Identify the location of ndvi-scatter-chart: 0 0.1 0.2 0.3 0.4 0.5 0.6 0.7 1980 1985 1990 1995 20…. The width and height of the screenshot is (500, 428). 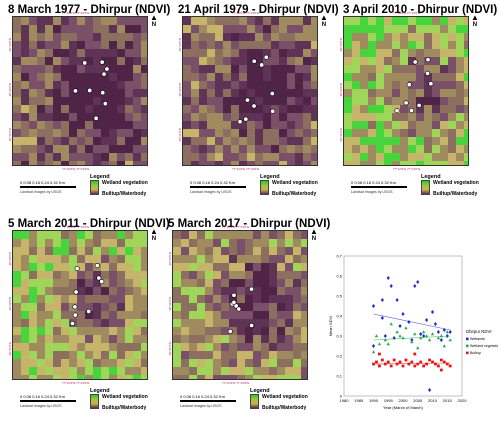
(410, 335).